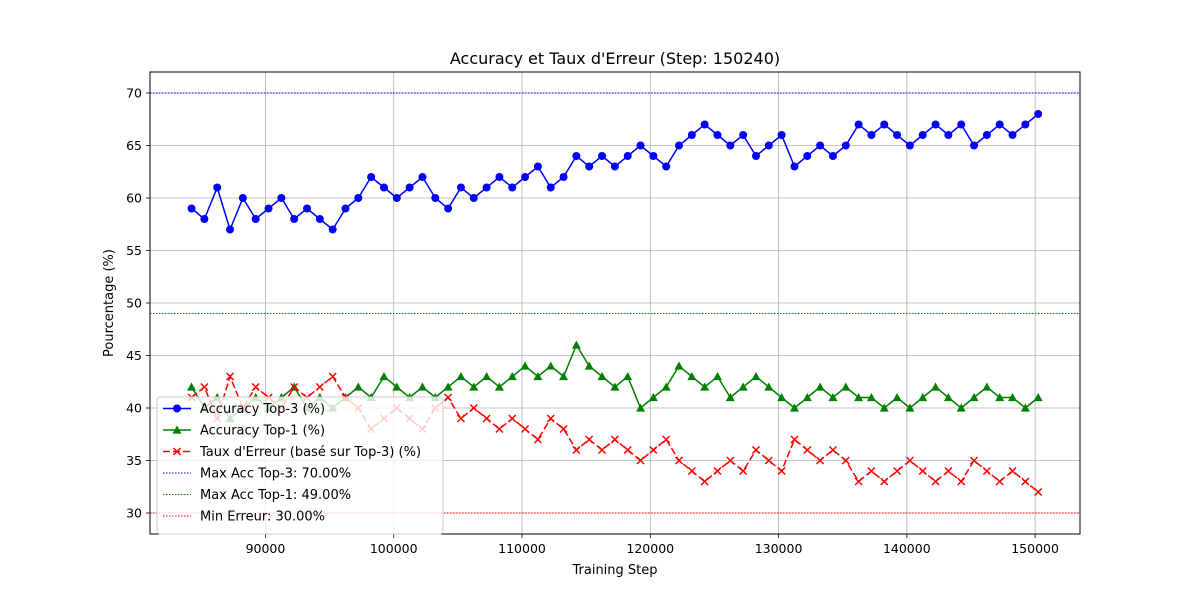 Image resolution: width=1200 pixels, height=600 pixels. I want to click on x-tick-label: 100000, so click(394, 548).